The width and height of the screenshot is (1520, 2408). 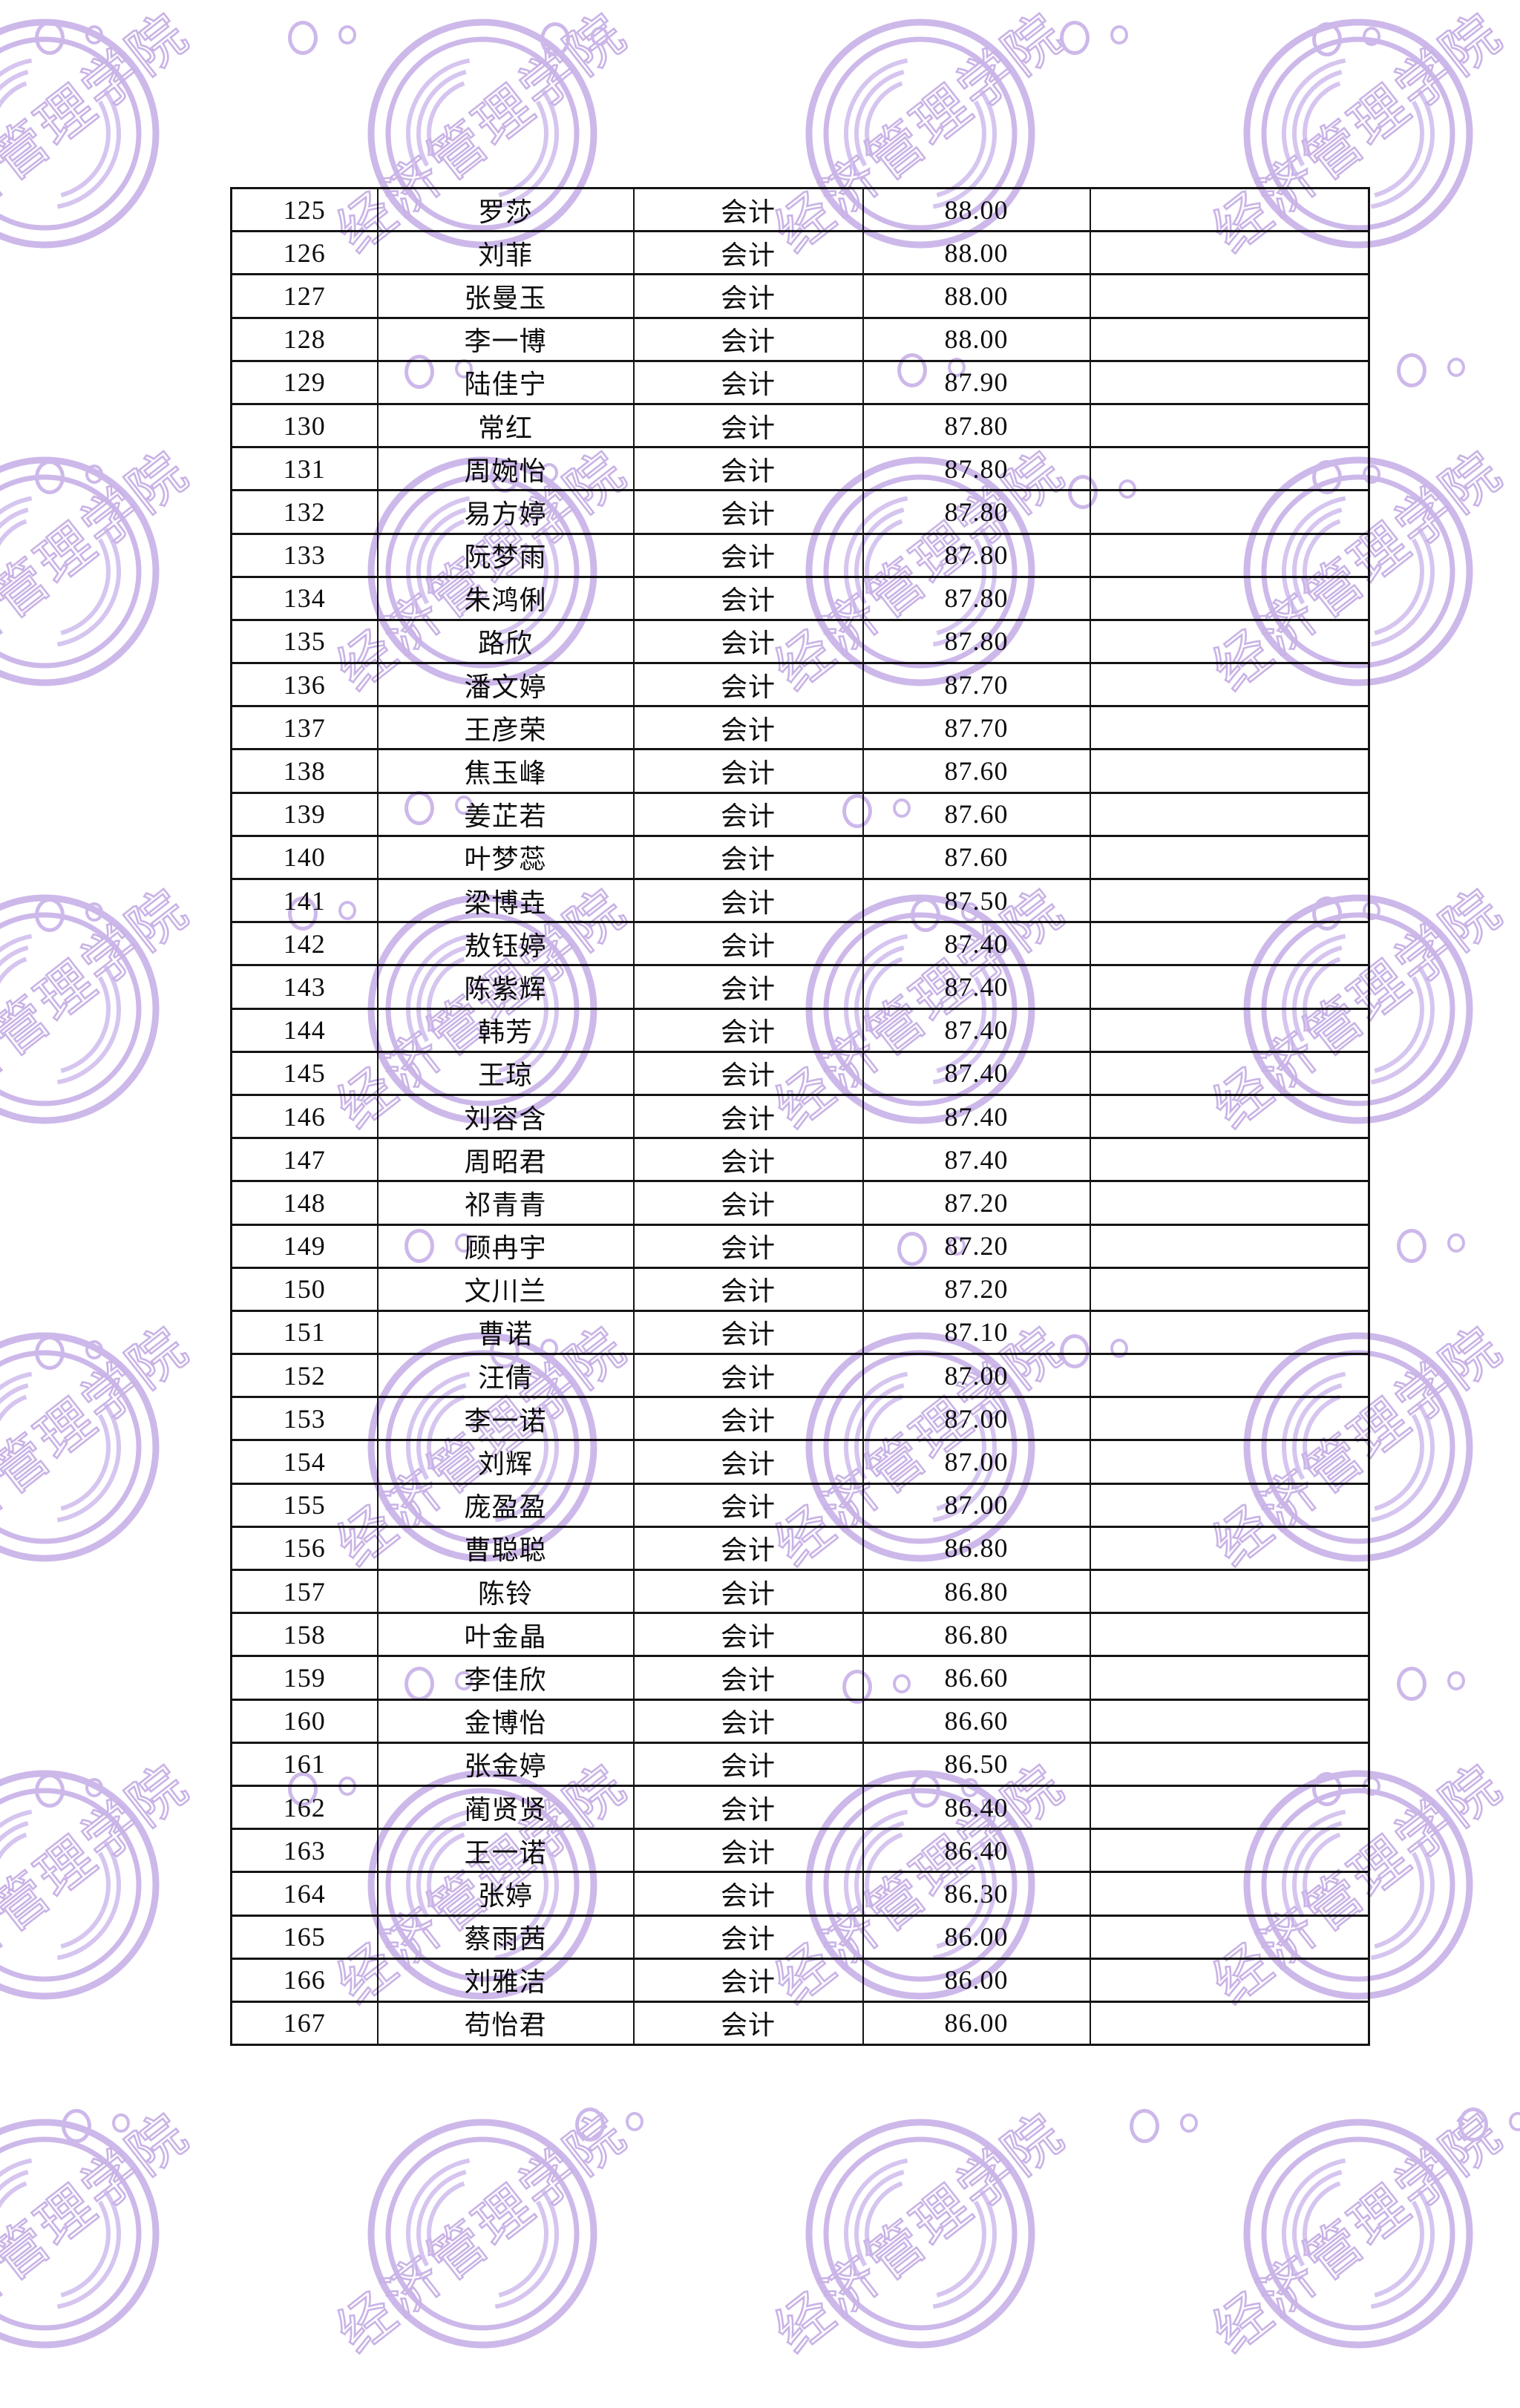 What do you see at coordinates (800, 685) in the screenshot?
I see `table-row: 136 潘文婷 会计 87.70` at bounding box center [800, 685].